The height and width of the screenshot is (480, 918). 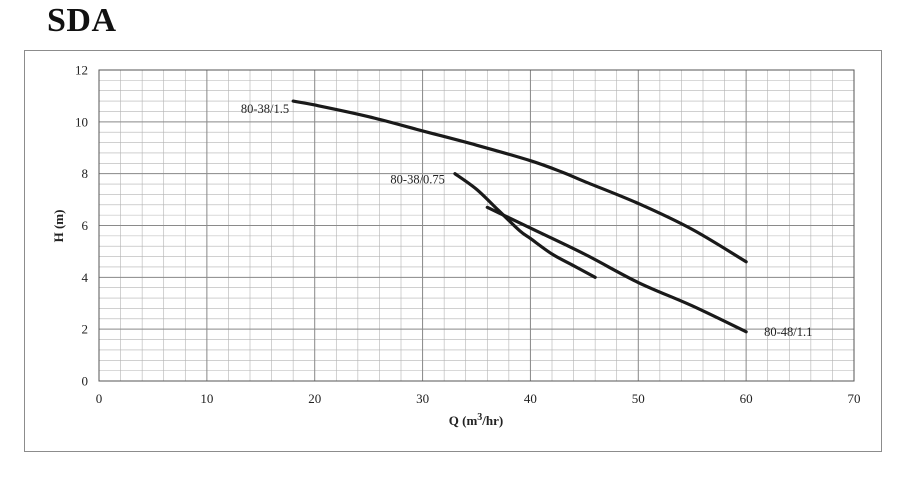 What do you see at coordinates (85, 225) in the screenshot?
I see `y-tick-label: 6` at bounding box center [85, 225].